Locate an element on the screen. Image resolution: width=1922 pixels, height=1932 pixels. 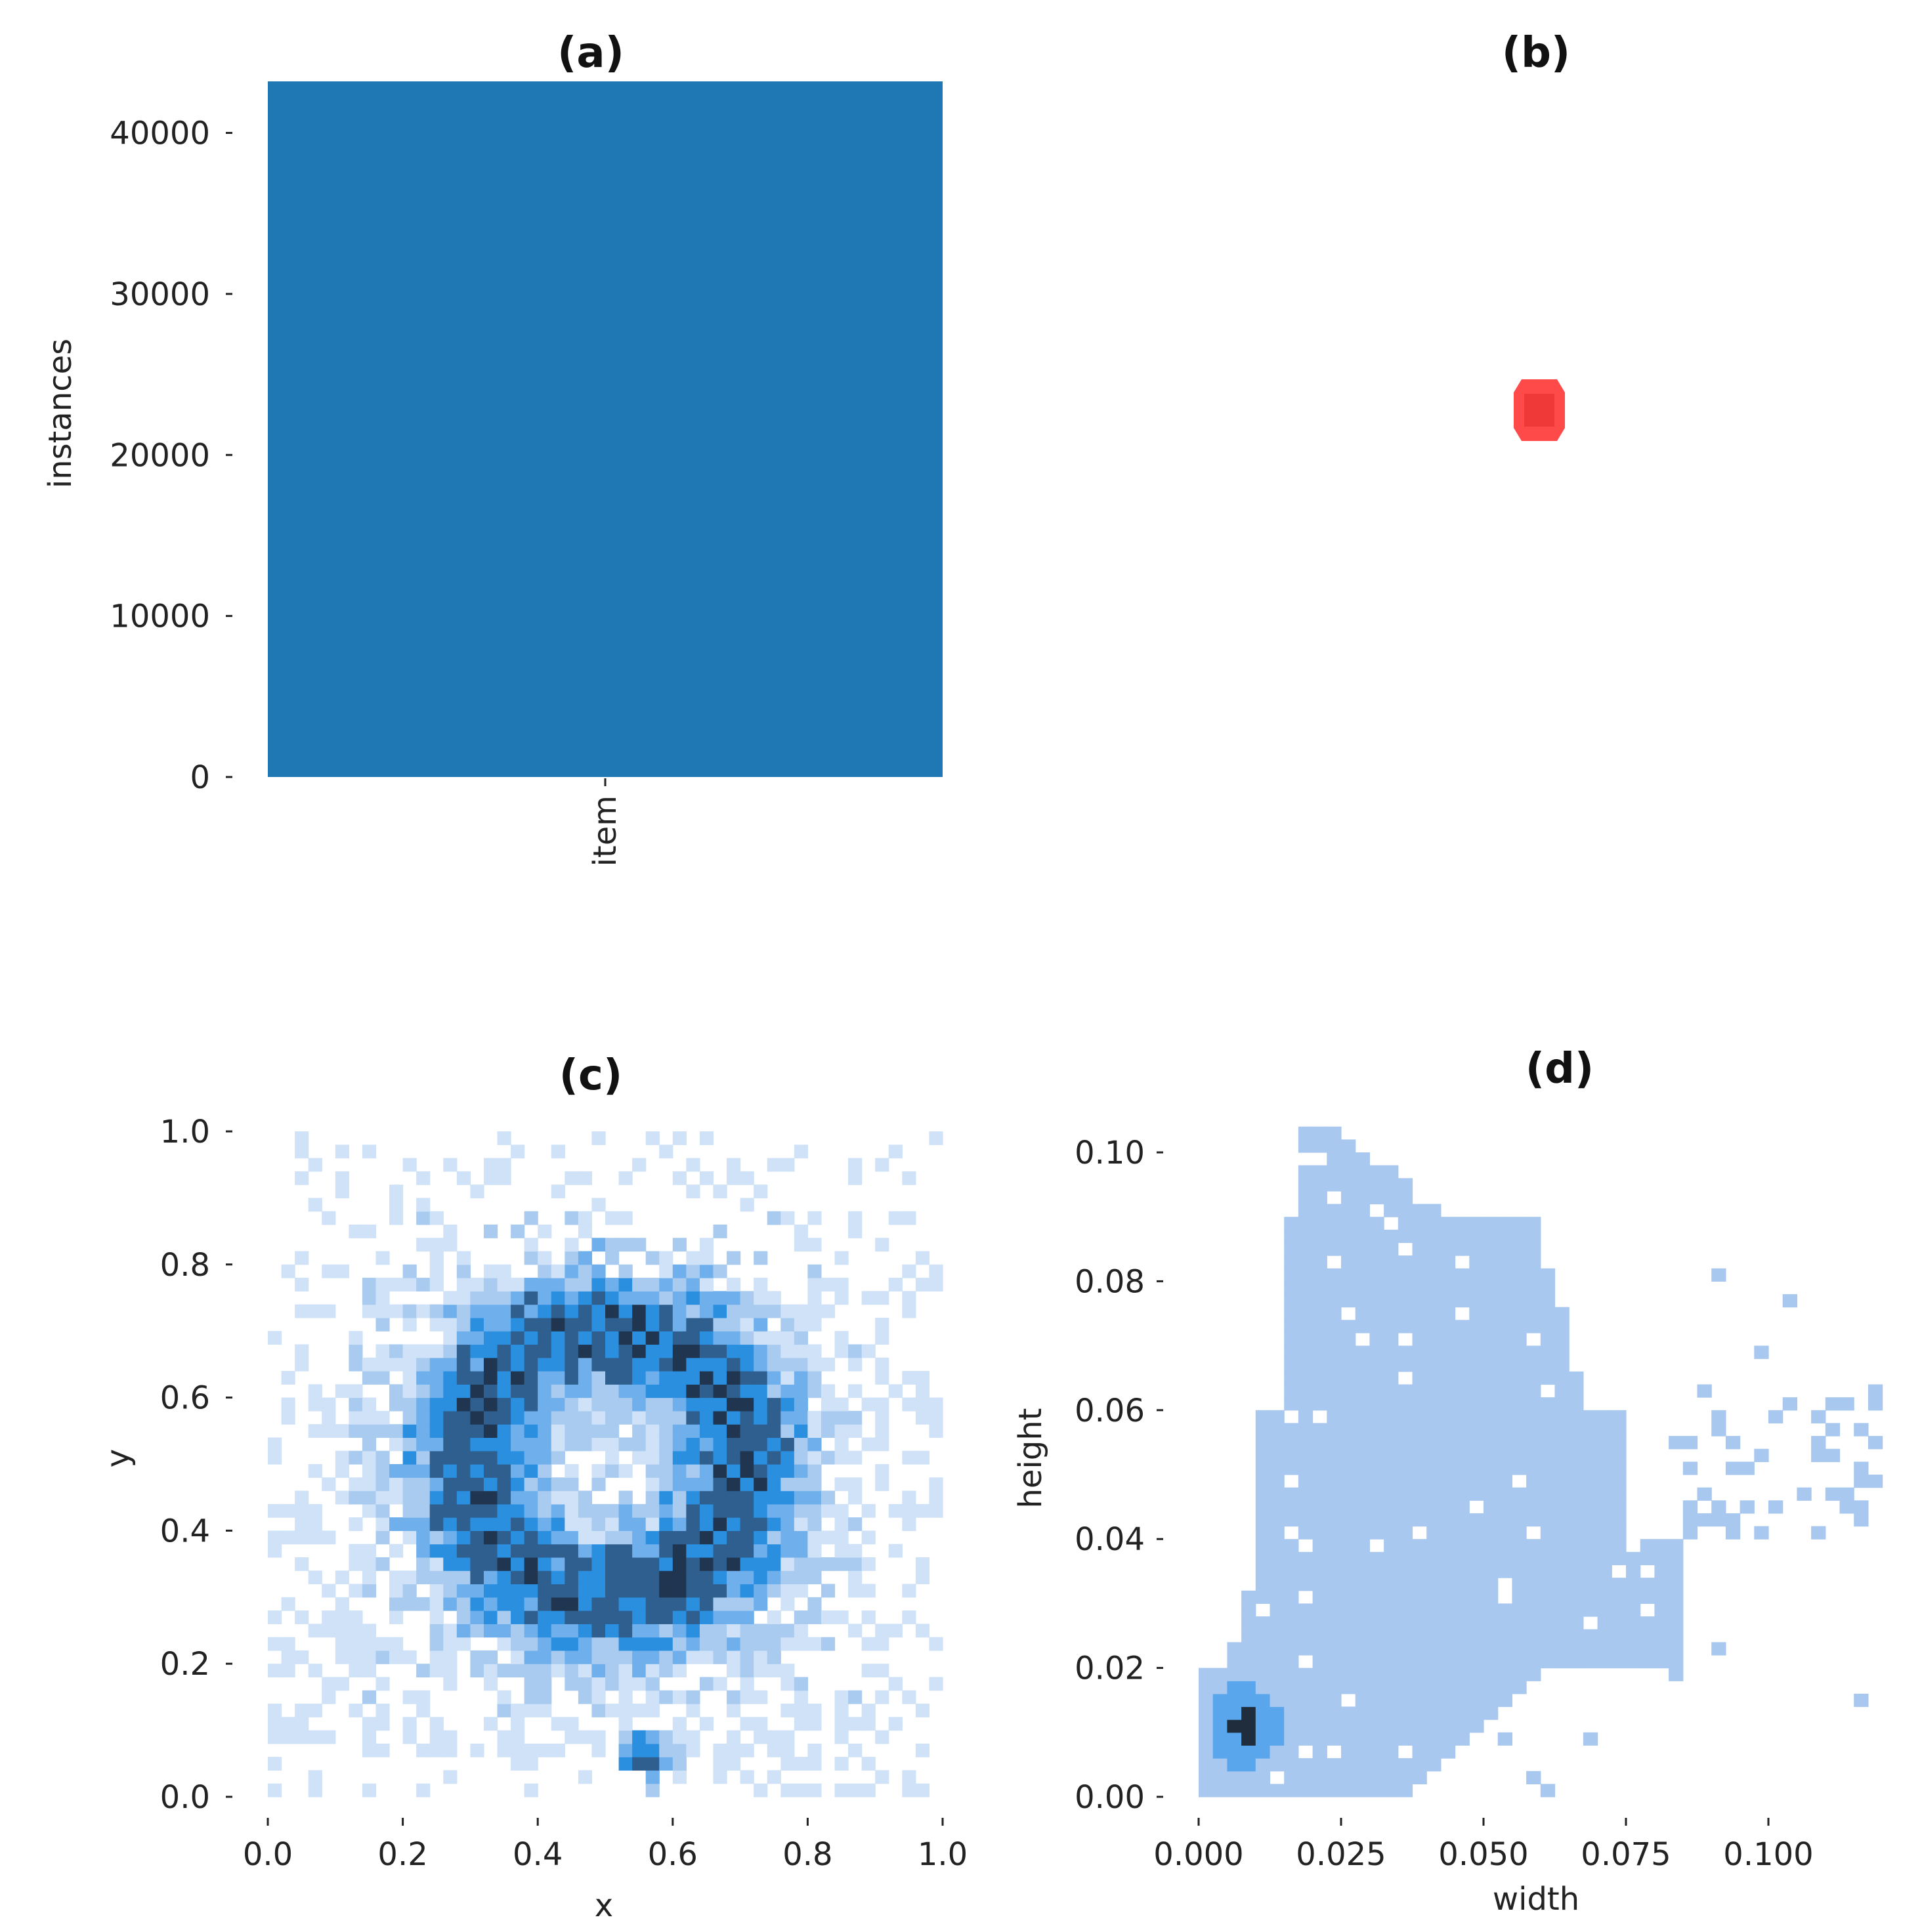
panel-d-title: (d) is located at coordinates (1560, 1069).